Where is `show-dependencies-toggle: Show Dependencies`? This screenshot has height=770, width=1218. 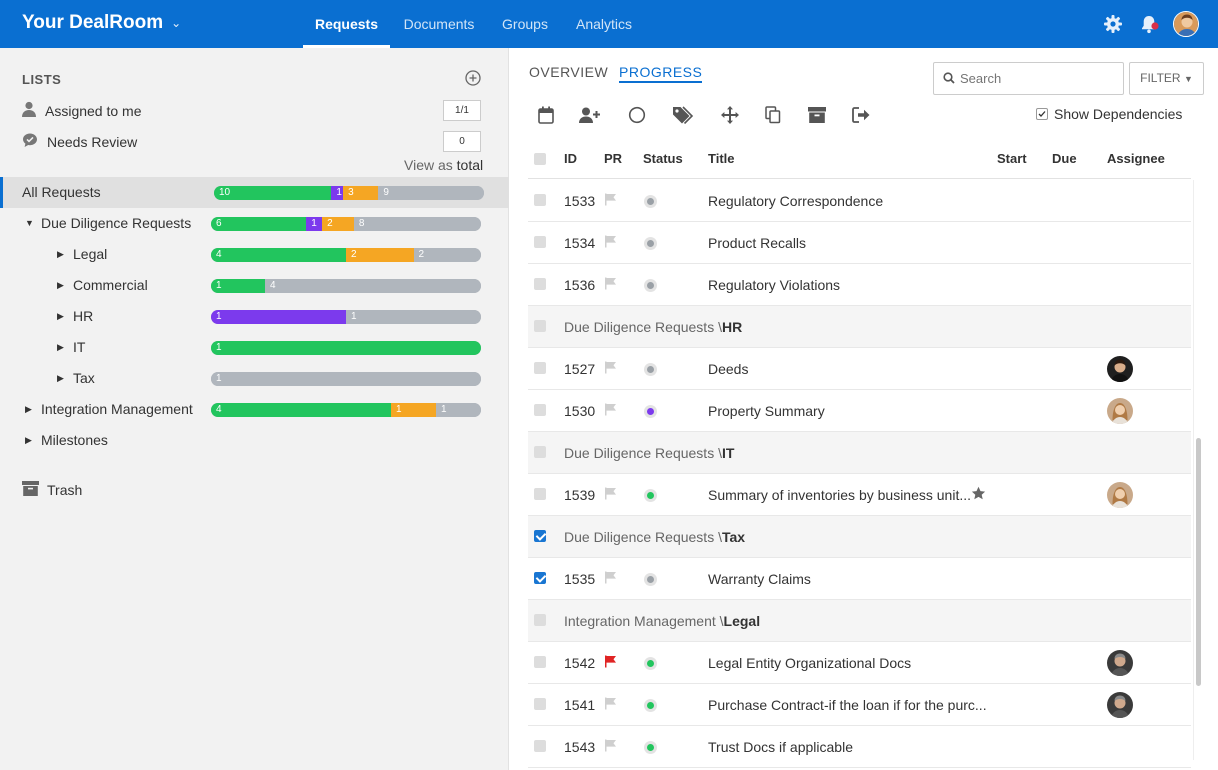 show-dependencies-toggle: Show Dependencies is located at coordinates (1109, 114).